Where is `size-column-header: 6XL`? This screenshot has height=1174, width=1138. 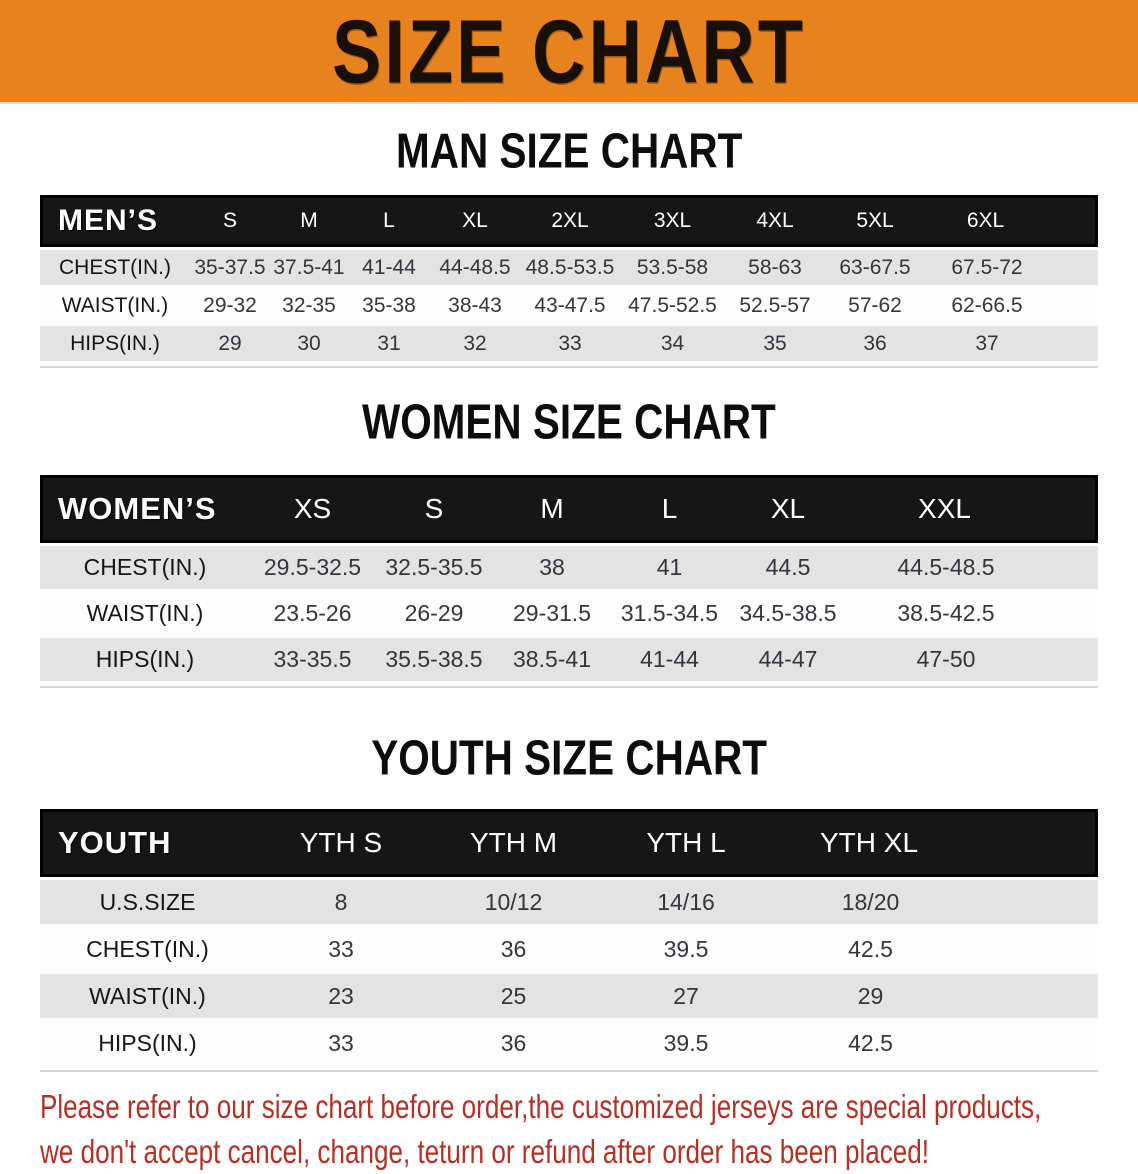
size-column-header: 6XL is located at coordinates (1011, 221).